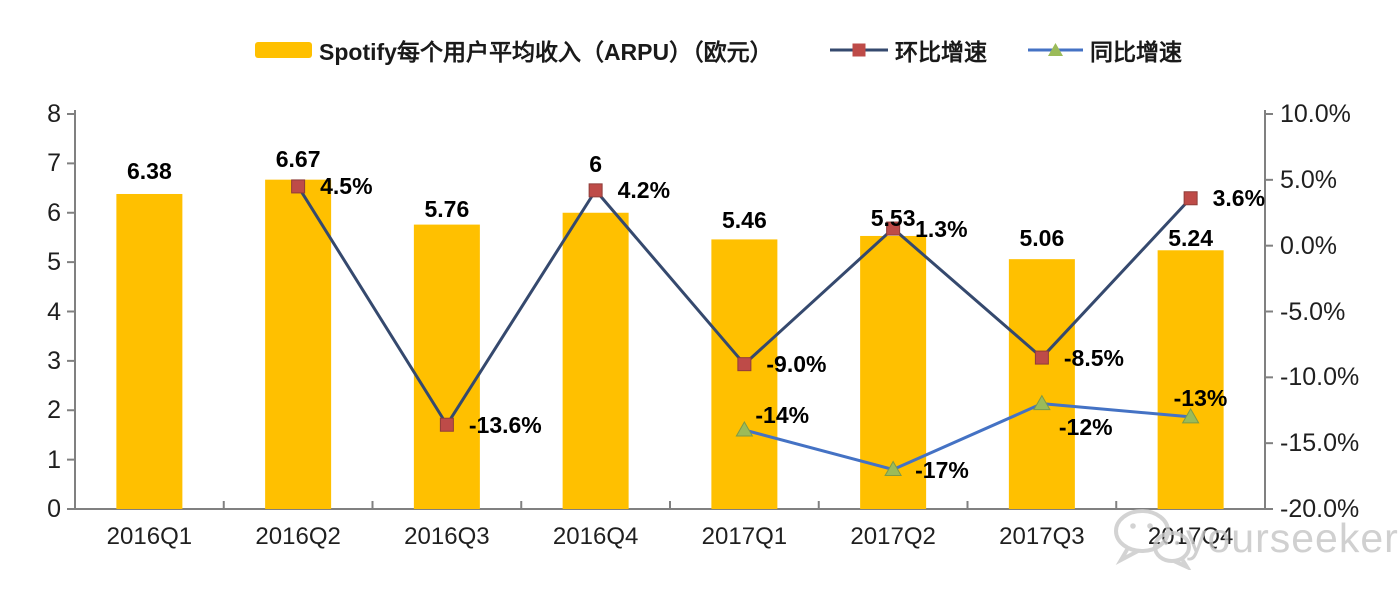 The height and width of the screenshot is (601, 1399). I want to click on legend-item-arpu: Spotify每个用户平均收入（ARPU）（欧元）, so click(514, 50).